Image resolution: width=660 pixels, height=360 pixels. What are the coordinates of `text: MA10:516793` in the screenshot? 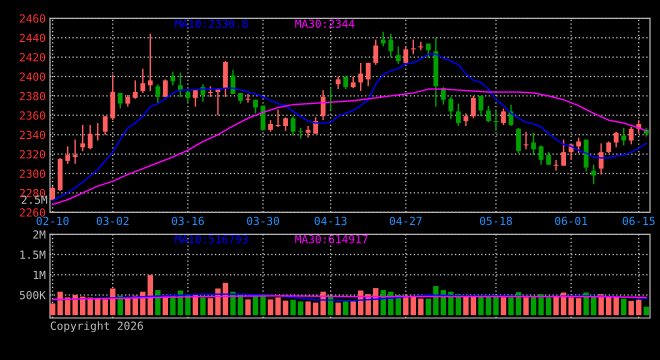 It's located at (211, 239).